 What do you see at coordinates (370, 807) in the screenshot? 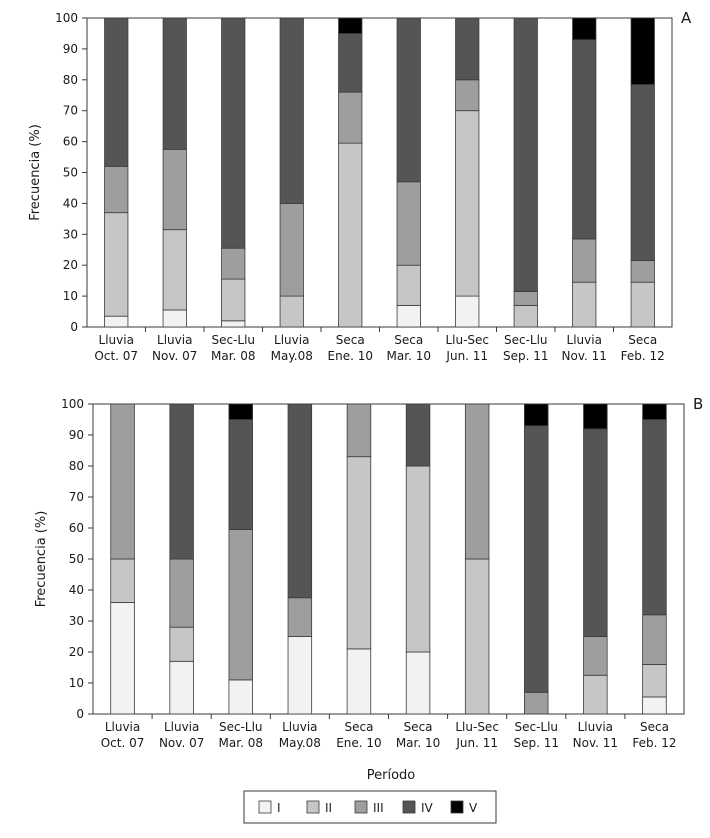
I see `legend: I II III IV V` at bounding box center [370, 807].